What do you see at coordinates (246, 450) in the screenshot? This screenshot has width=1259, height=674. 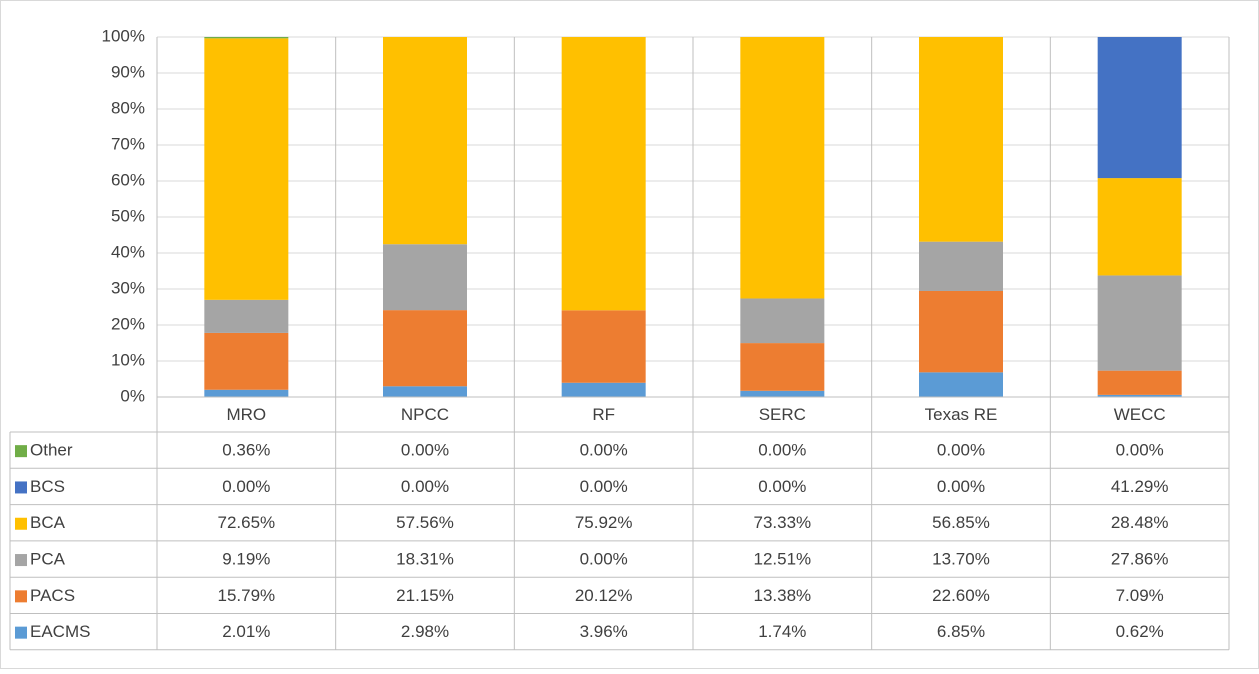 I see `table-value: 0.36%` at bounding box center [246, 450].